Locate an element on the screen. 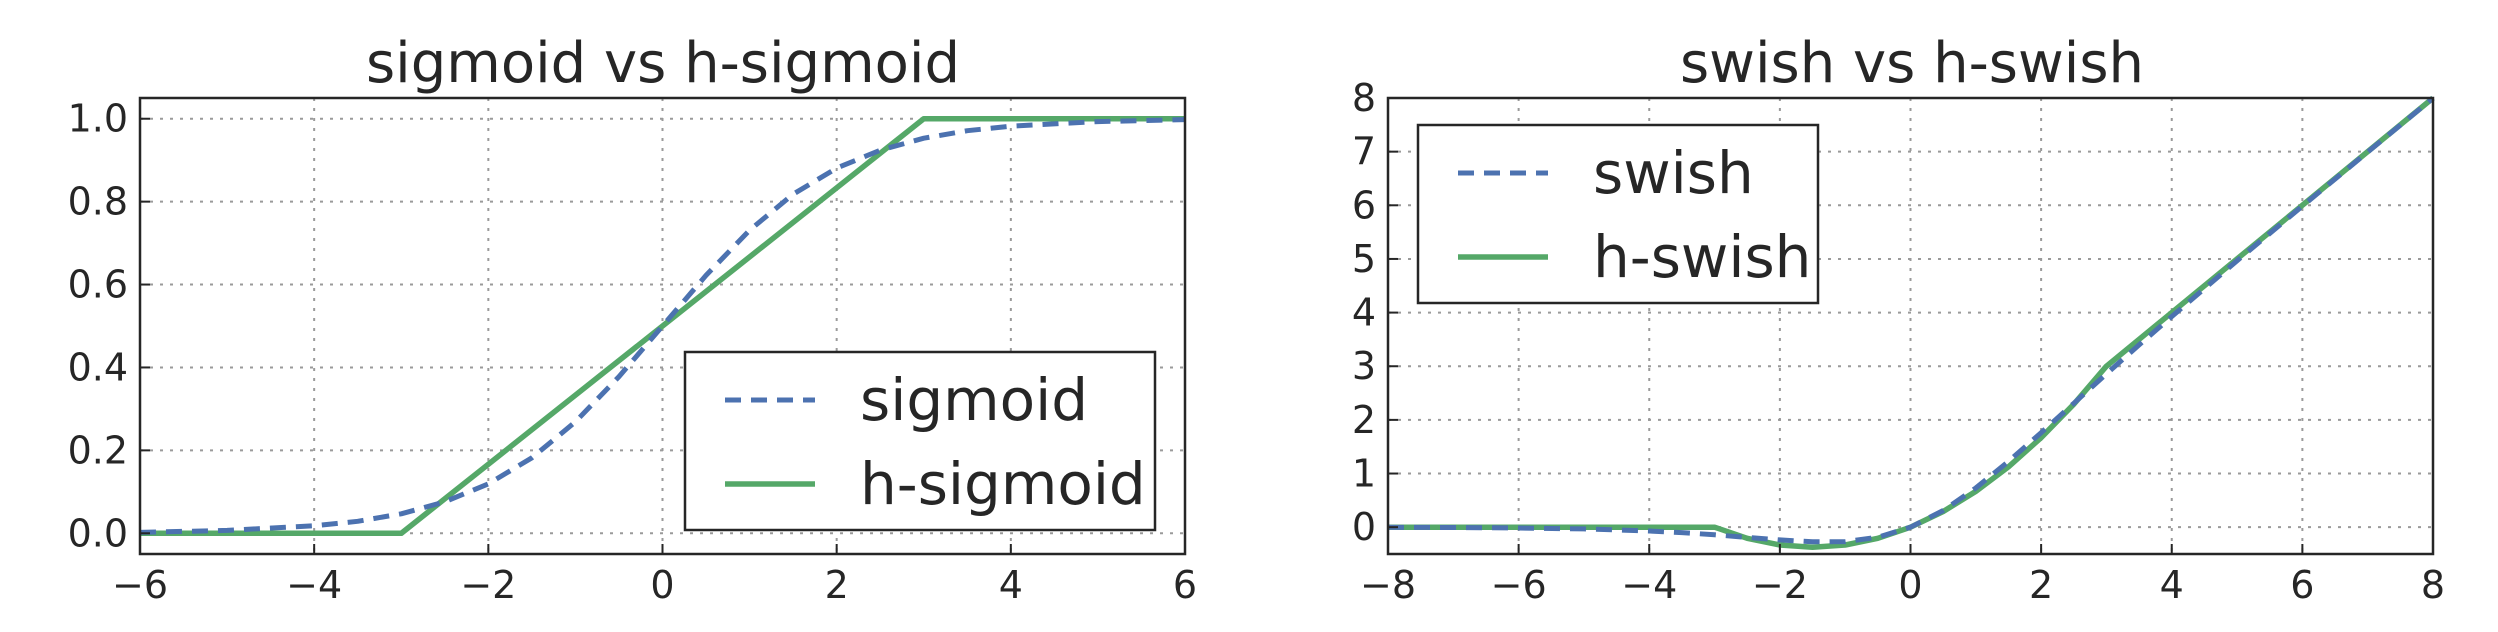 The width and height of the screenshot is (2498, 632). legend-label-h-swish: h-swish is located at coordinates (1702, 257).